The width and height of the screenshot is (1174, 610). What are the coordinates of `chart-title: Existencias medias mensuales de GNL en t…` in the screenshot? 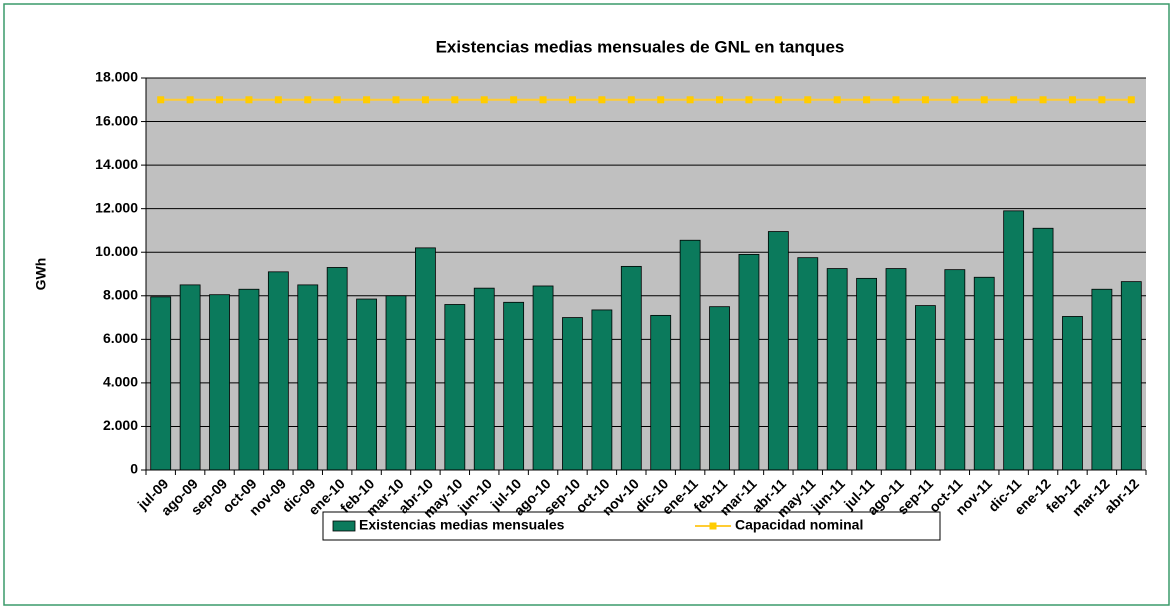 It's located at (640, 46).